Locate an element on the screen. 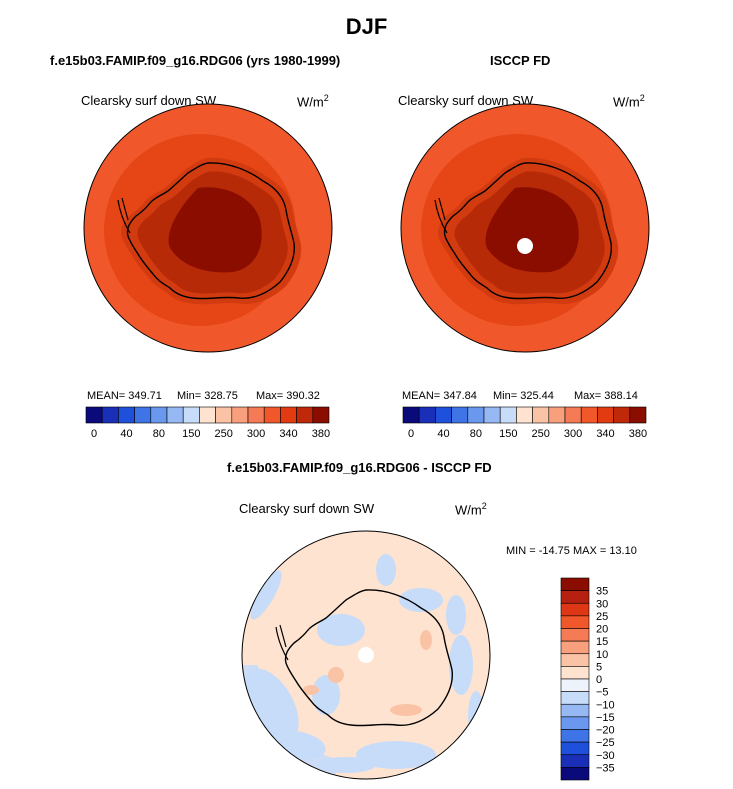 This screenshot has width=733, height=789. panel-1-min: Min= 328.75 is located at coordinates (207, 396).